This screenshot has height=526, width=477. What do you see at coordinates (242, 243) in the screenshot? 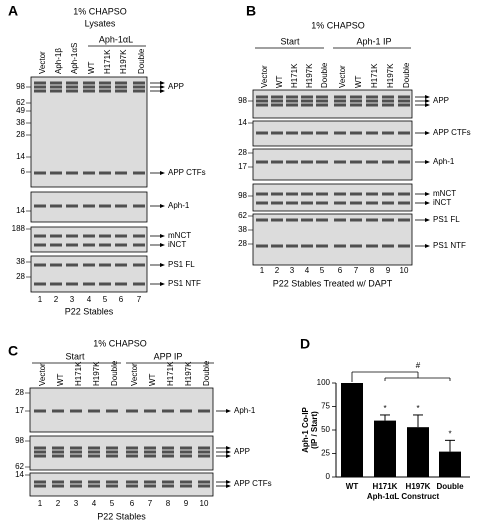
I see `mw-marker: 28` at bounding box center [242, 243].